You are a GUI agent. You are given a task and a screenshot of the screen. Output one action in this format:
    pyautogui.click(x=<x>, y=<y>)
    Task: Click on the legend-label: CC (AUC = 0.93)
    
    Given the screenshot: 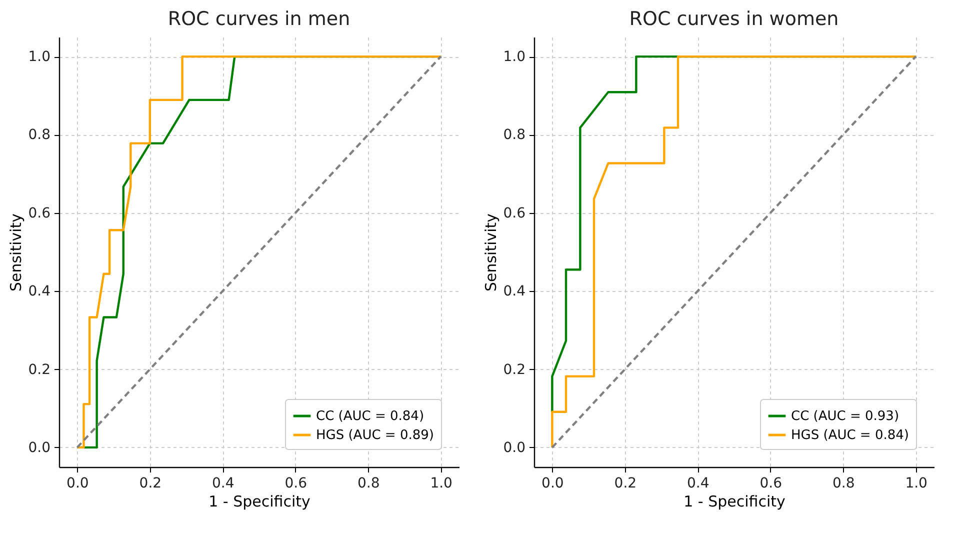 What is the action you would take?
    pyautogui.click(x=845, y=416)
    